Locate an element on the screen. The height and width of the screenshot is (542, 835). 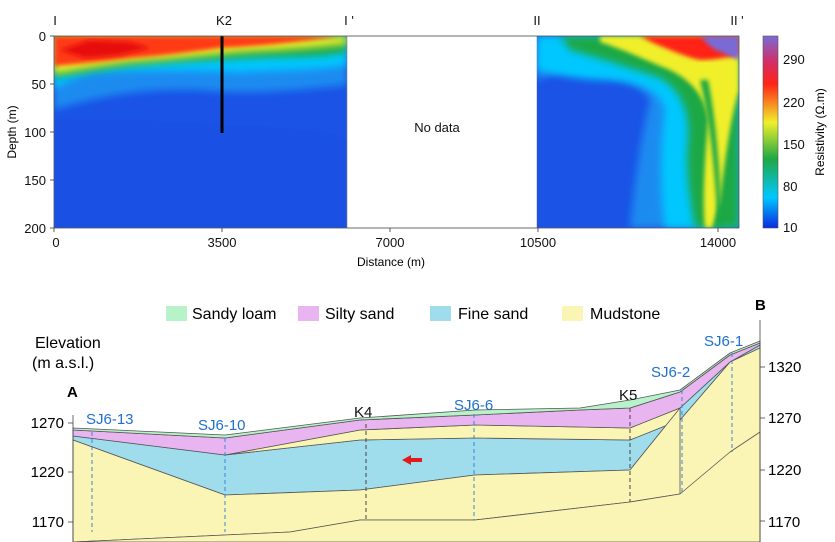
section-end-a: A is located at coordinates (72, 392).